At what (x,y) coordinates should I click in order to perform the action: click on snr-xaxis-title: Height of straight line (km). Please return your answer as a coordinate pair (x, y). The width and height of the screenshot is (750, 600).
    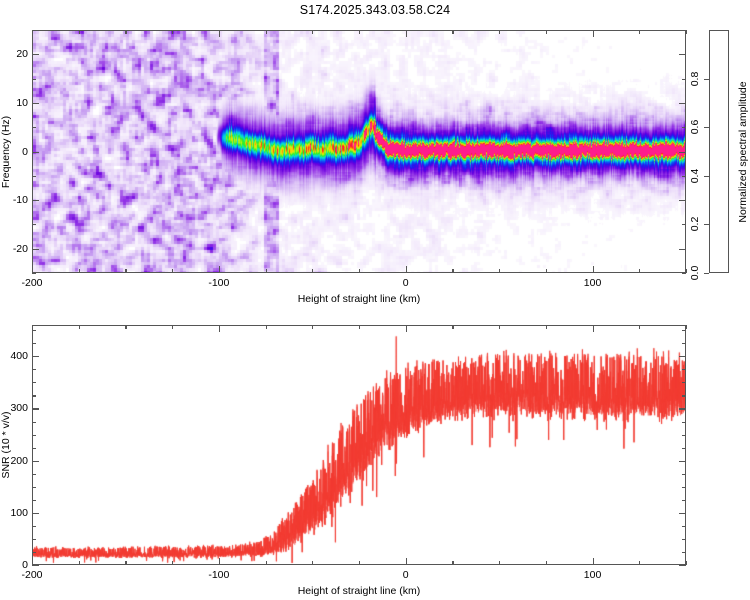
    Looking at the image, I should click on (359, 591).